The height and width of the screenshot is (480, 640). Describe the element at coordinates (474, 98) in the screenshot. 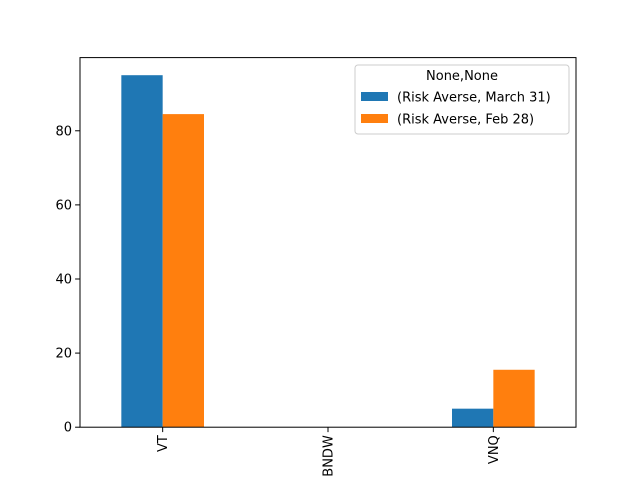

I see `legend-label-0: (Risk Averse, March 31)` at that location.